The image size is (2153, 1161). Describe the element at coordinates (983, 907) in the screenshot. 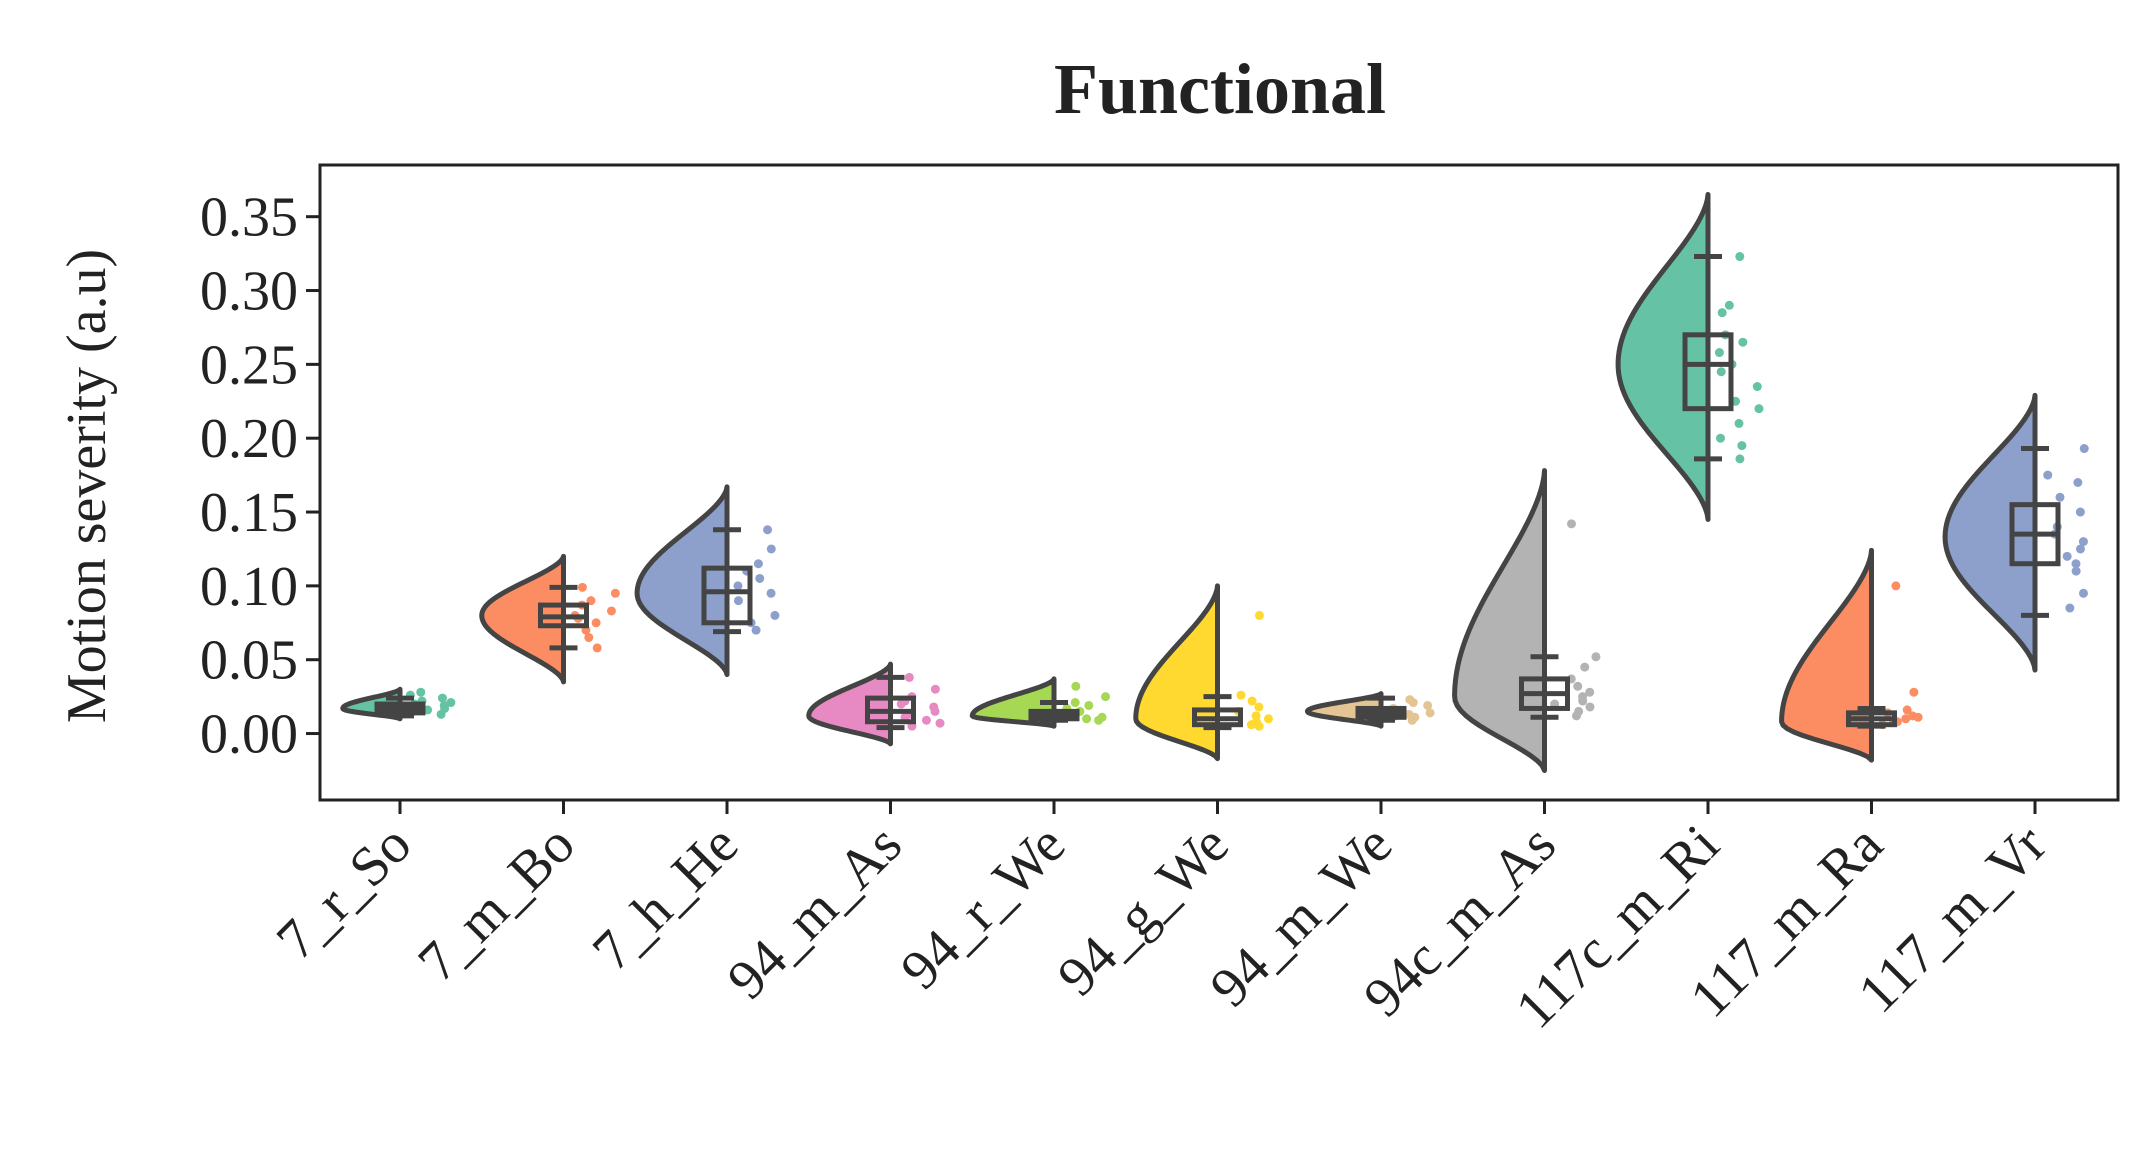

I see `x-tick-label: 94_r_We` at that location.